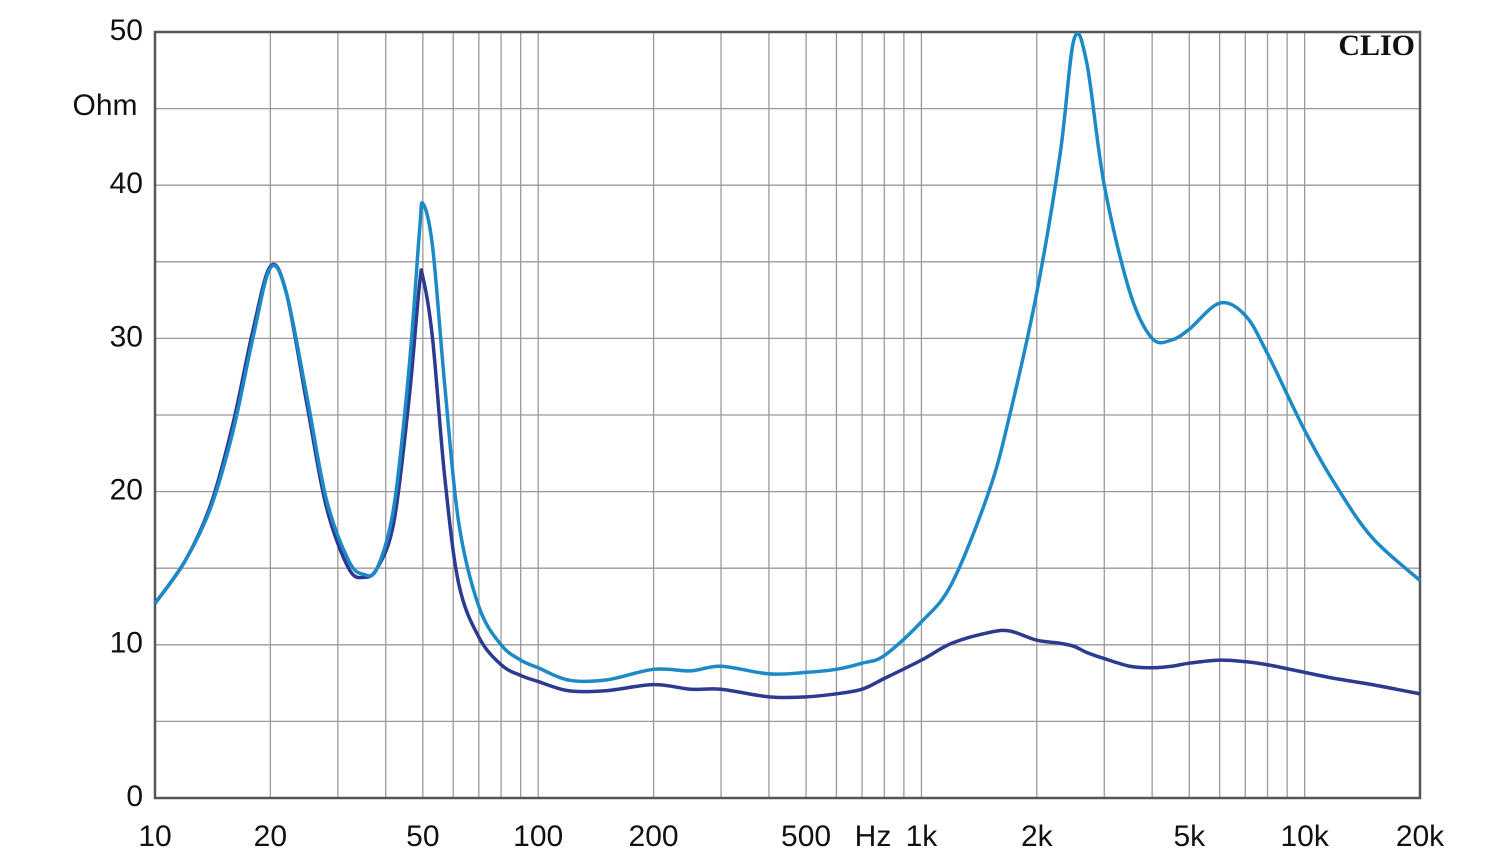 This screenshot has width=1500, height=864. Describe the element at coordinates (538, 836) in the screenshot. I see `x-tick-label: 100` at that location.